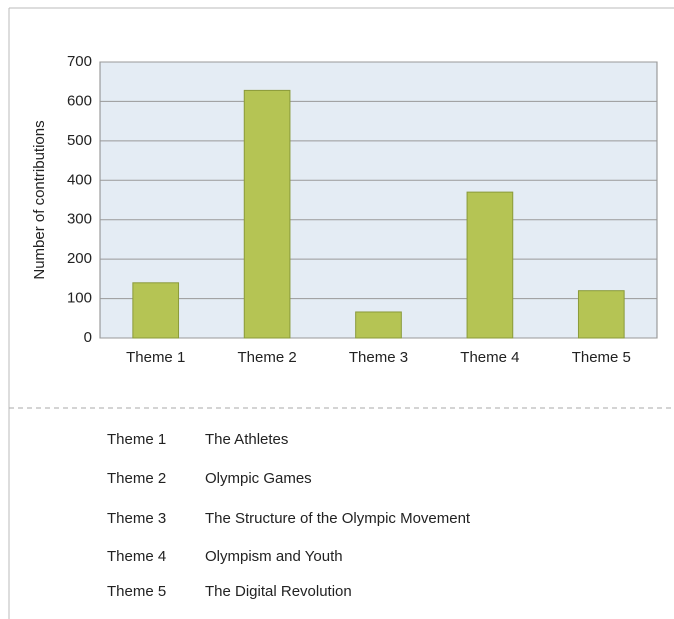  I want to click on theme-name: Olympism and Youth, so click(274, 556).